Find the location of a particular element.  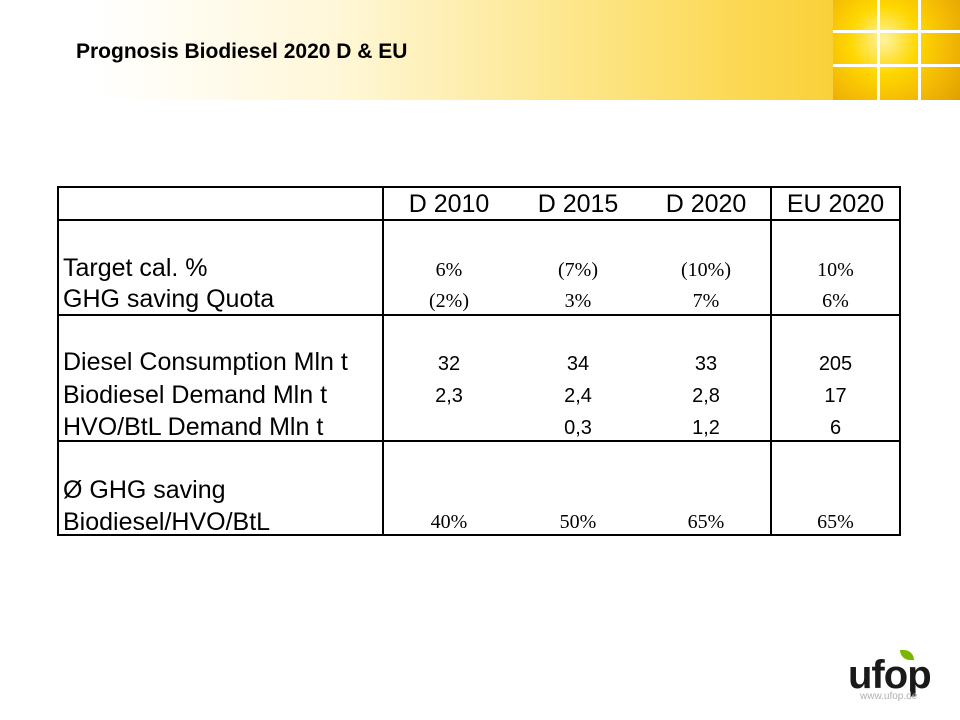

logo-url: www.ufop.de is located at coordinates (889, 696).